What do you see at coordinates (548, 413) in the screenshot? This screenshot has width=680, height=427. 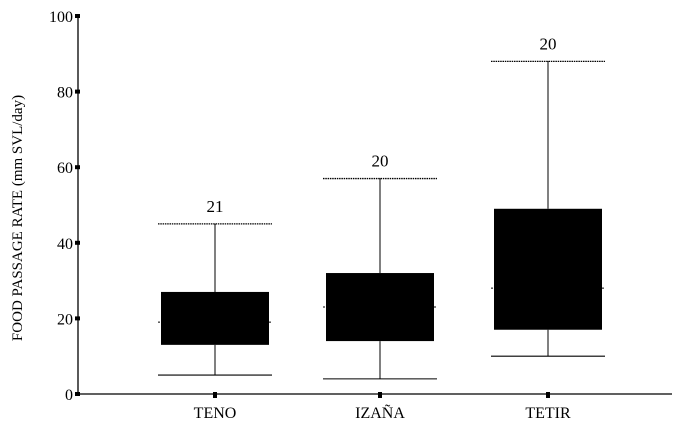 I see `x-category-label: TETIR` at bounding box center [548, 413].